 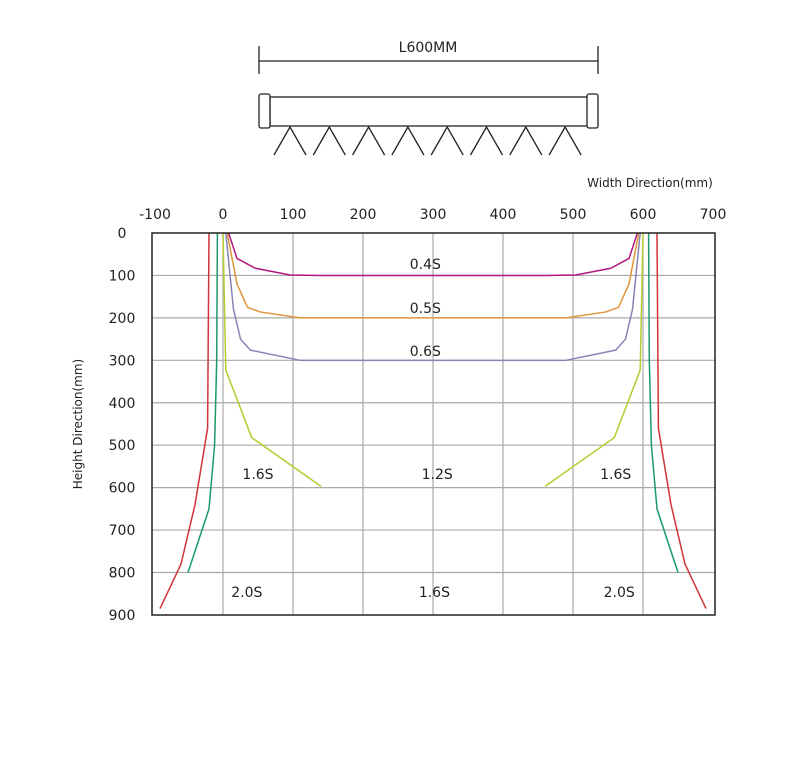 I want to click on y-tick-label: 900, so click(x=122, y=616).